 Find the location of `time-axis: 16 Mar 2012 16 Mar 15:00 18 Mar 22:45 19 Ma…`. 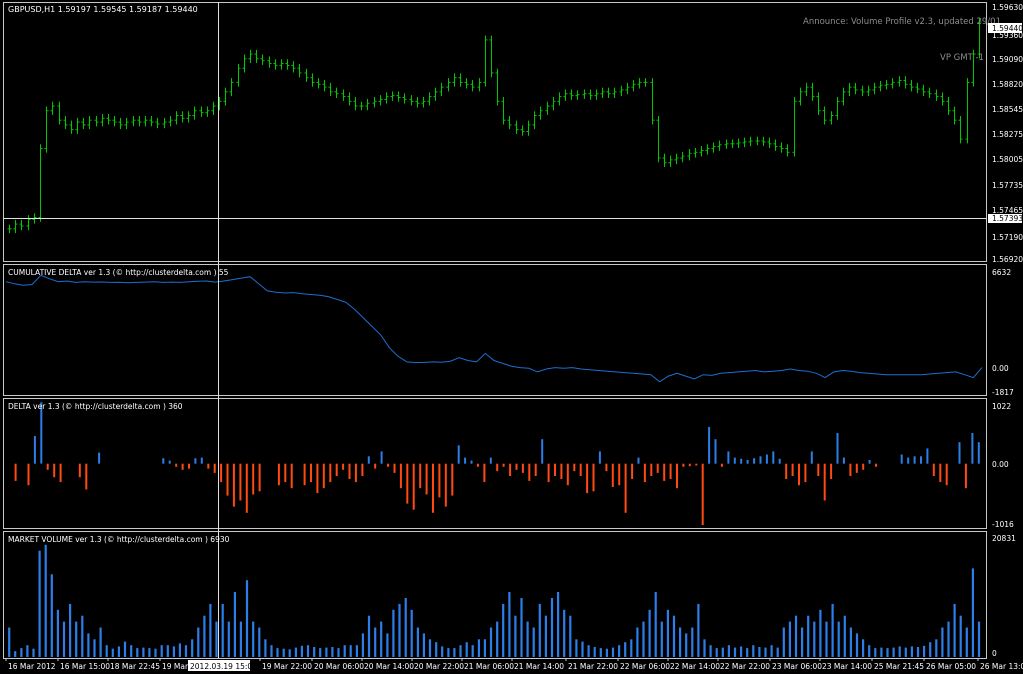

time-axis: 16 Mar 2012 16 Mar 15:00 18 Mar 22:45 19 Ma… is located at coordinates (514, 664).